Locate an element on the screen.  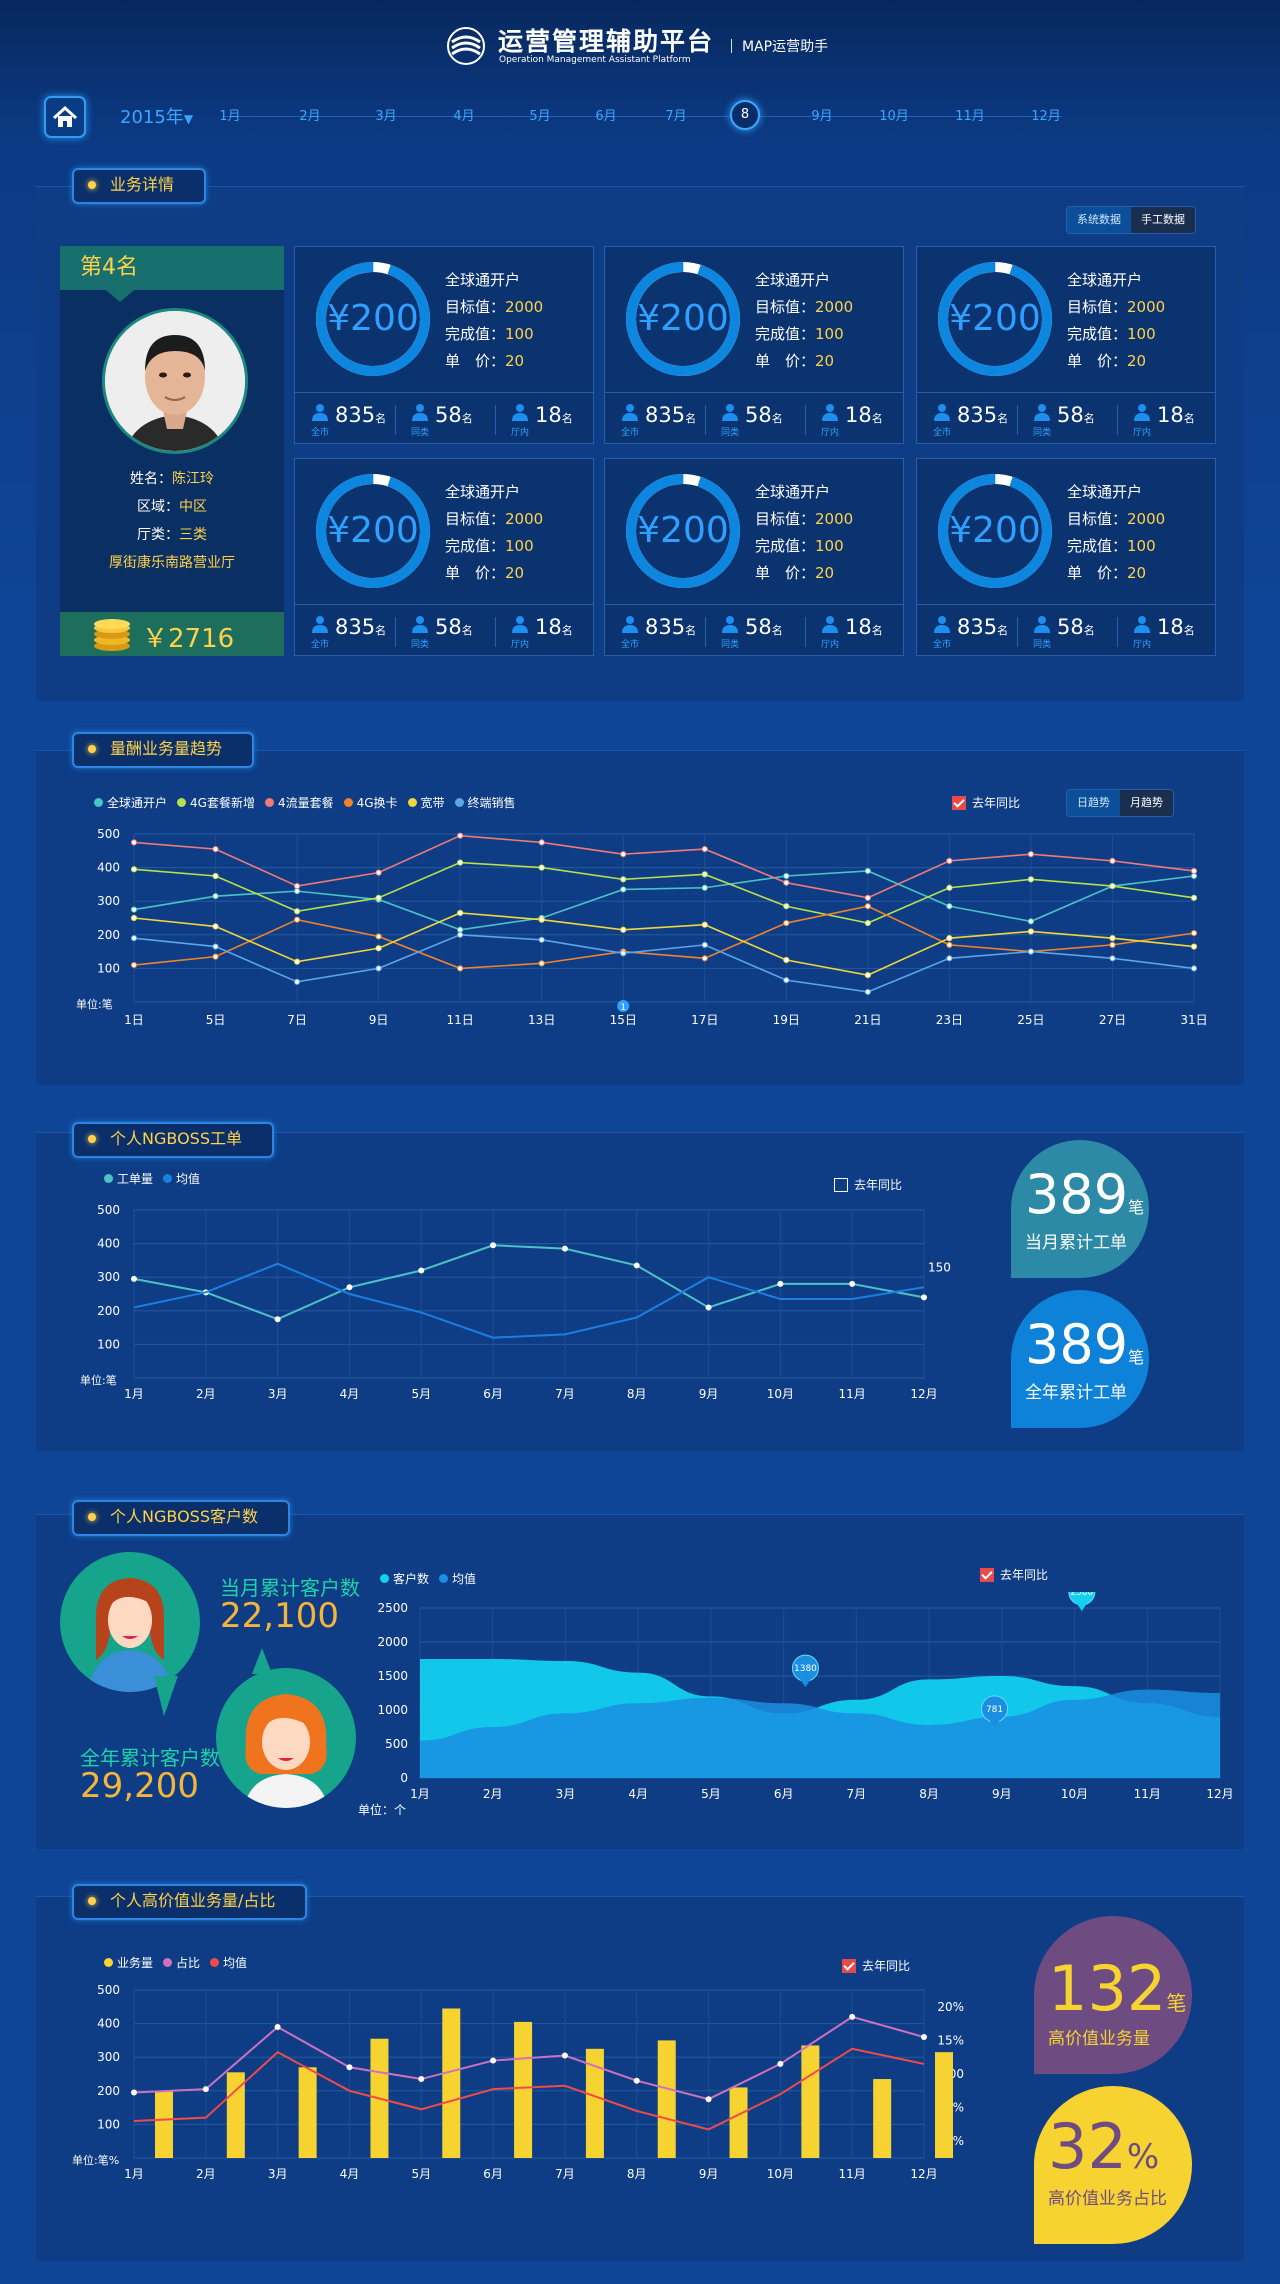
year-selector: 2015年▼ is located at coordinates (156, 116).